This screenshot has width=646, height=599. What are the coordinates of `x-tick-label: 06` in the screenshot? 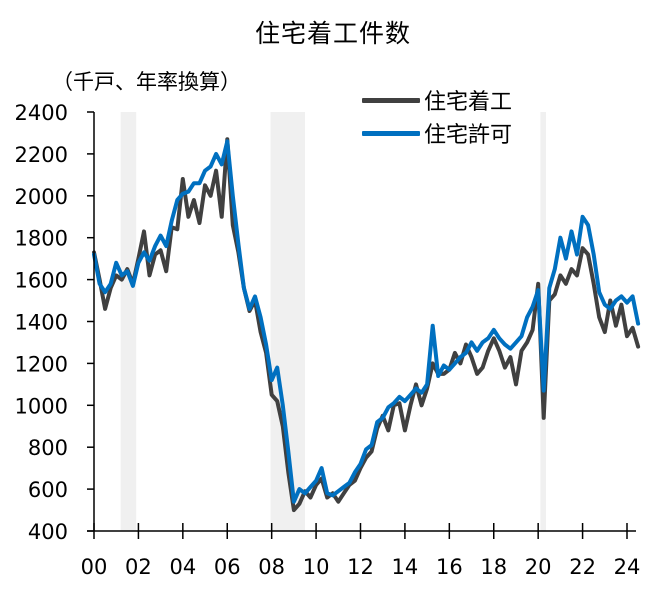 It's located at (227, 567).